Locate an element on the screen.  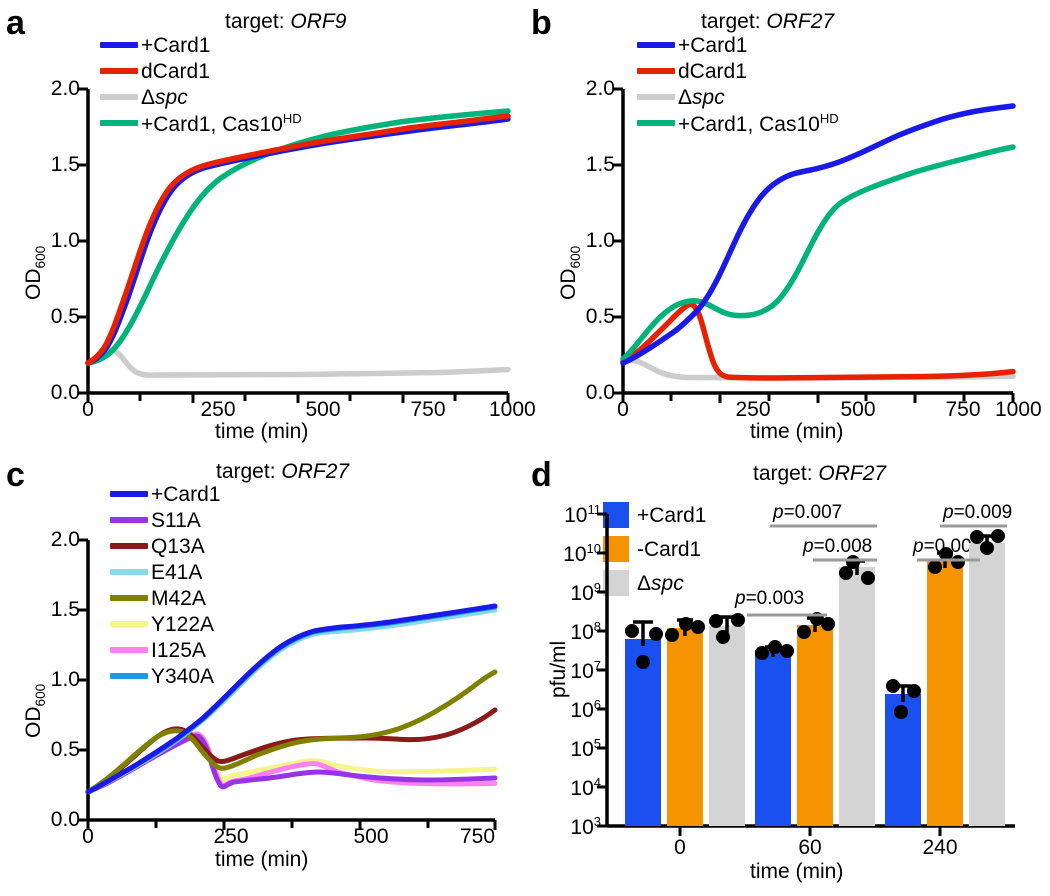
panel-b-plot is located at coordinates (814, 245).